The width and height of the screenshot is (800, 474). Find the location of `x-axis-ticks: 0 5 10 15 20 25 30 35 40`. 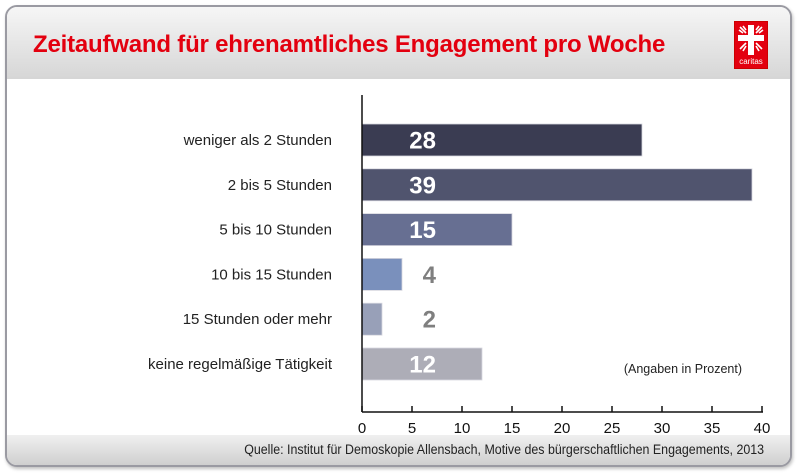

x-axis-ticks: 0 5 10 15 20 25 30 35 40 is located at coordinates (564, 421).